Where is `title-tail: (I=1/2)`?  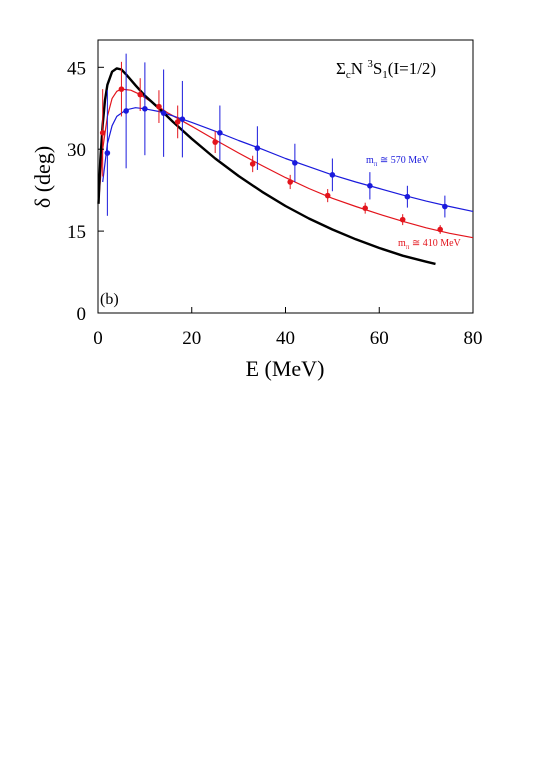 title-tail: (I=1/2) is located at coordinates (412, 68).